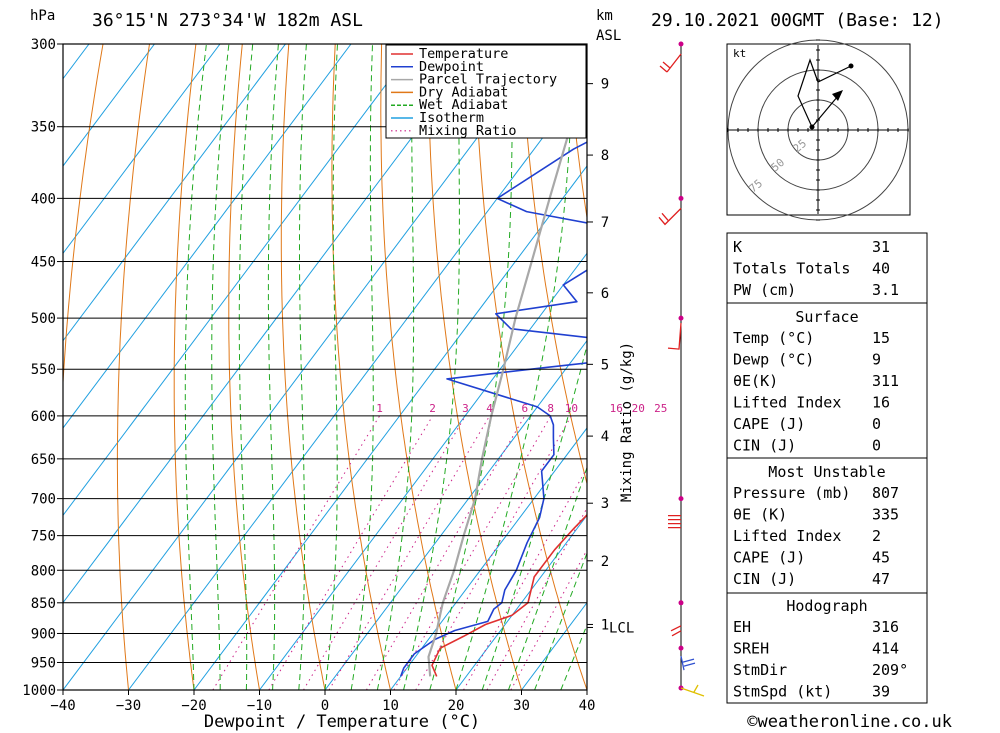  Describe the element at coordinates (881, 269) in the screenshot. I see `indices-row-value: 40` at that location.